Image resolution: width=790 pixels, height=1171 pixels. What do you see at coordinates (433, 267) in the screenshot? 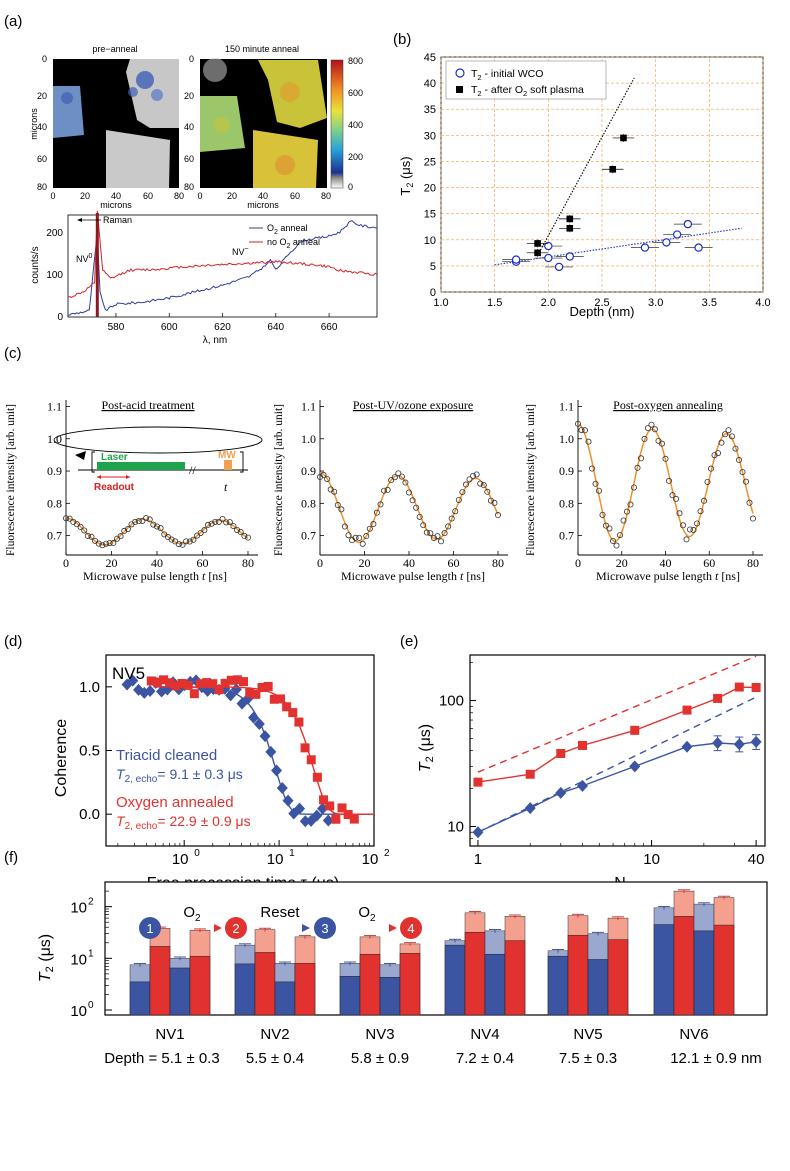
I see `b-ytick: 5` at bounding box center [433, 267].